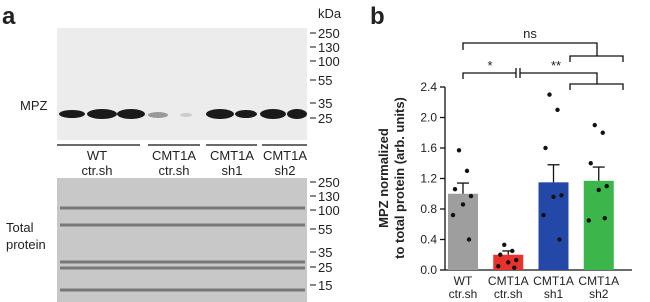 This screenshot has width=650, height=302. I want to click on bar, so click(598, 225).